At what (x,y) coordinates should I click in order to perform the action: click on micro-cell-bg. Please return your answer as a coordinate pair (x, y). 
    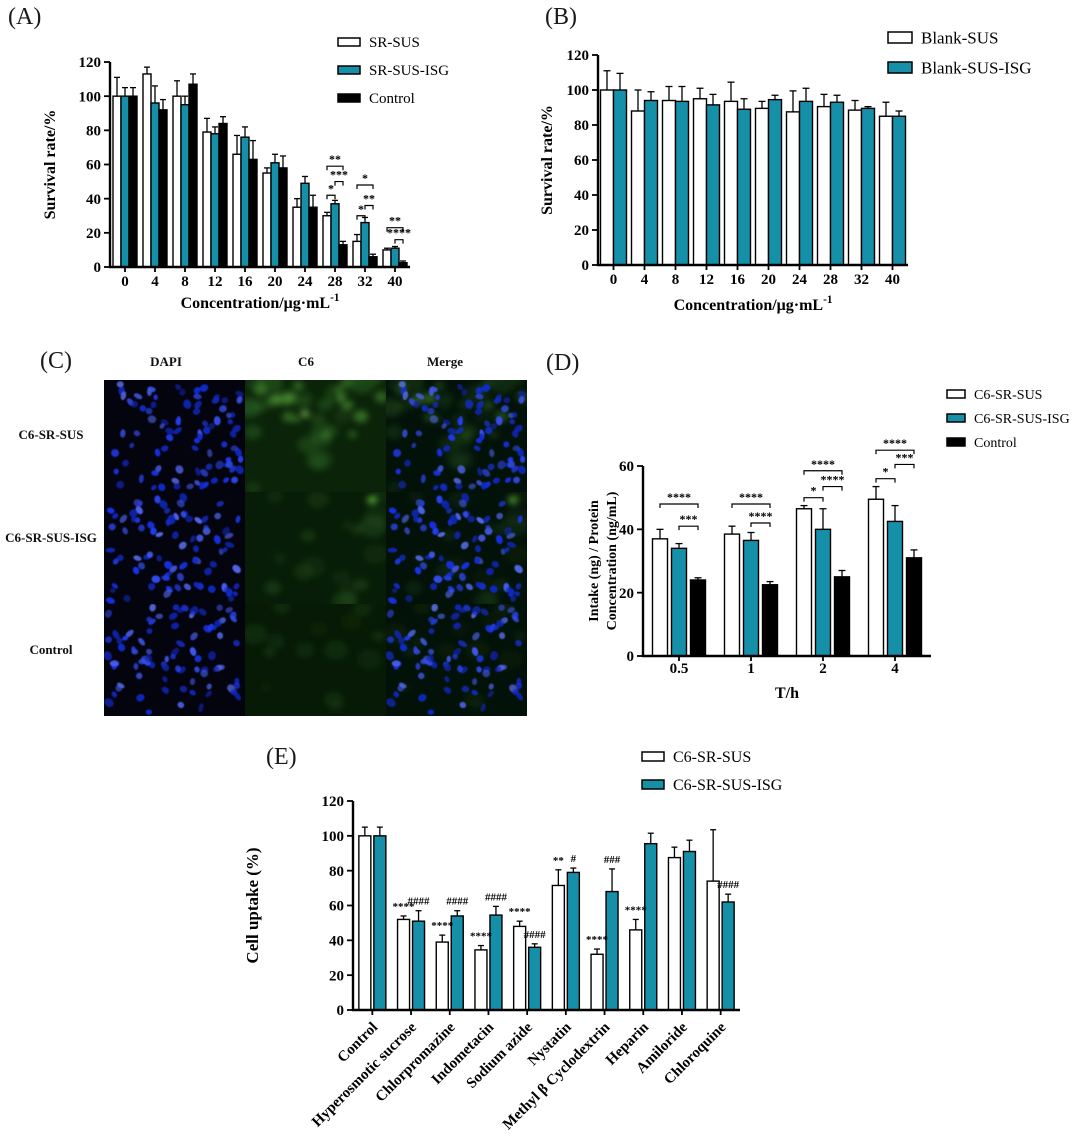
    Looking at the image, I should click on (174, 436).